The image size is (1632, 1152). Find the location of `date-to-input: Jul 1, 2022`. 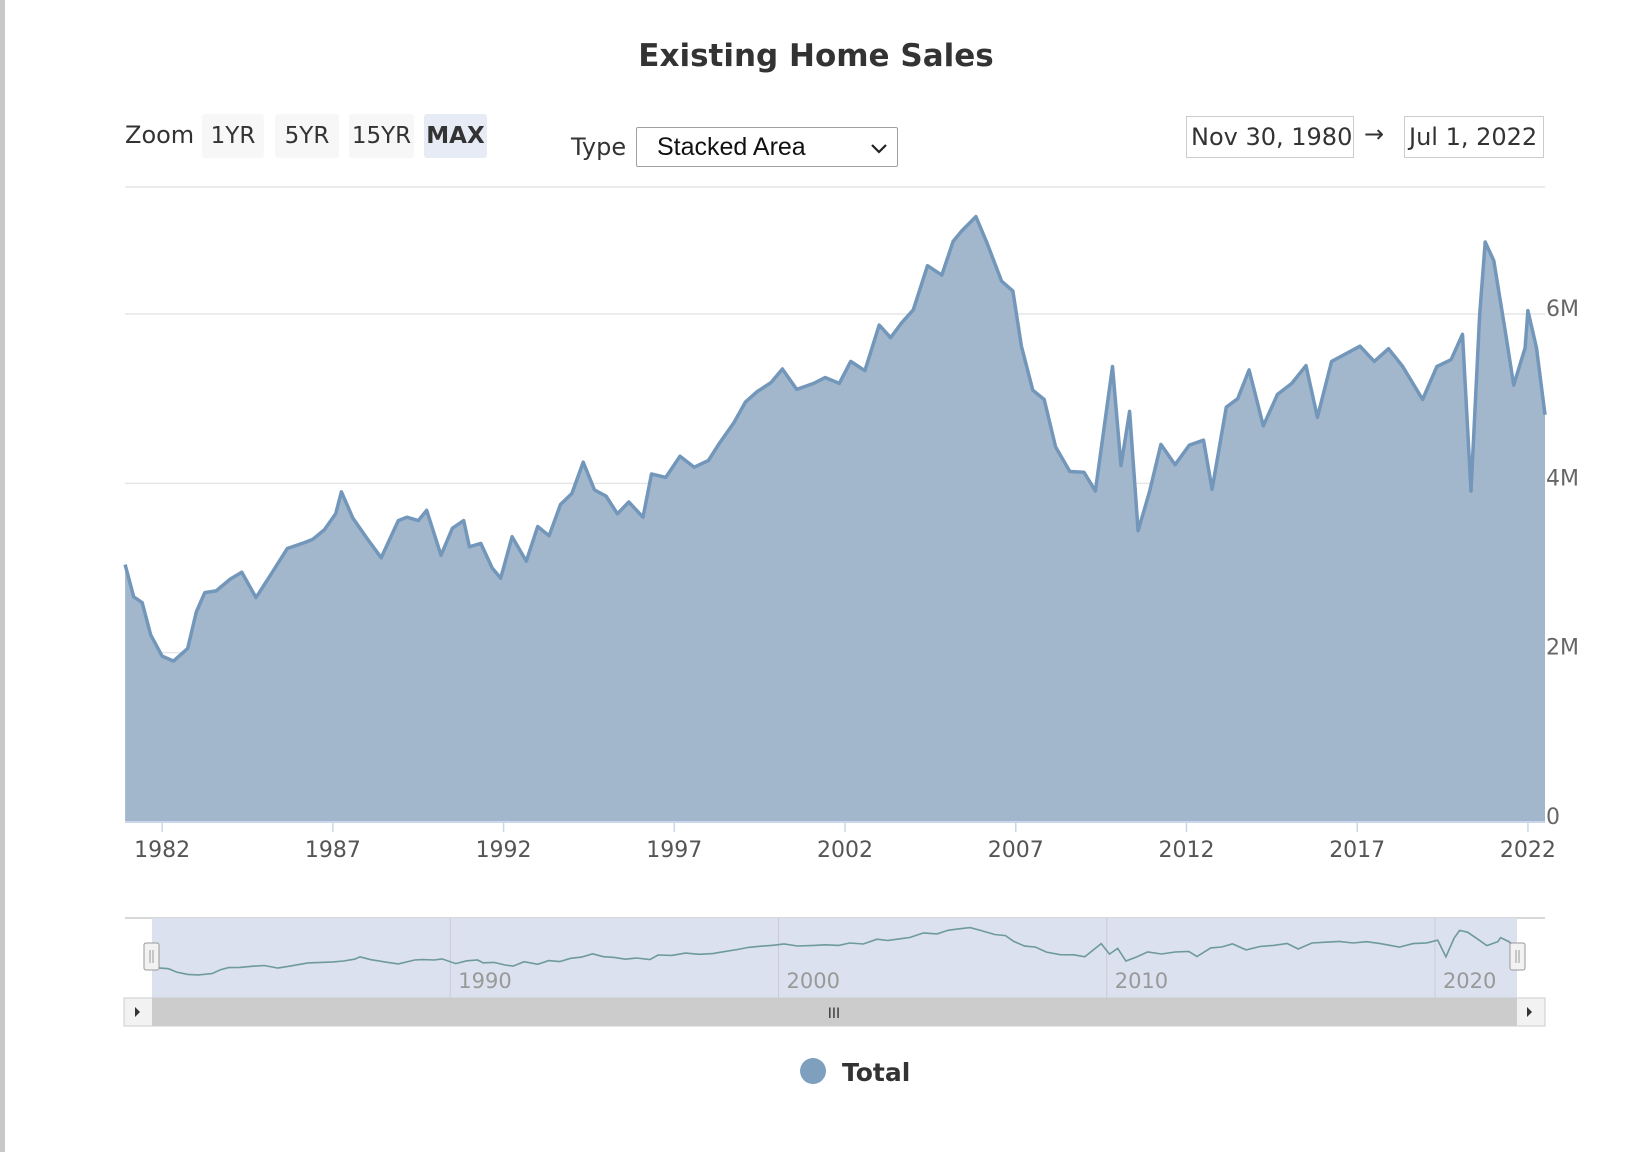

date-to-input: Jul 1, 2022 is located at coordinates (1474, 137).